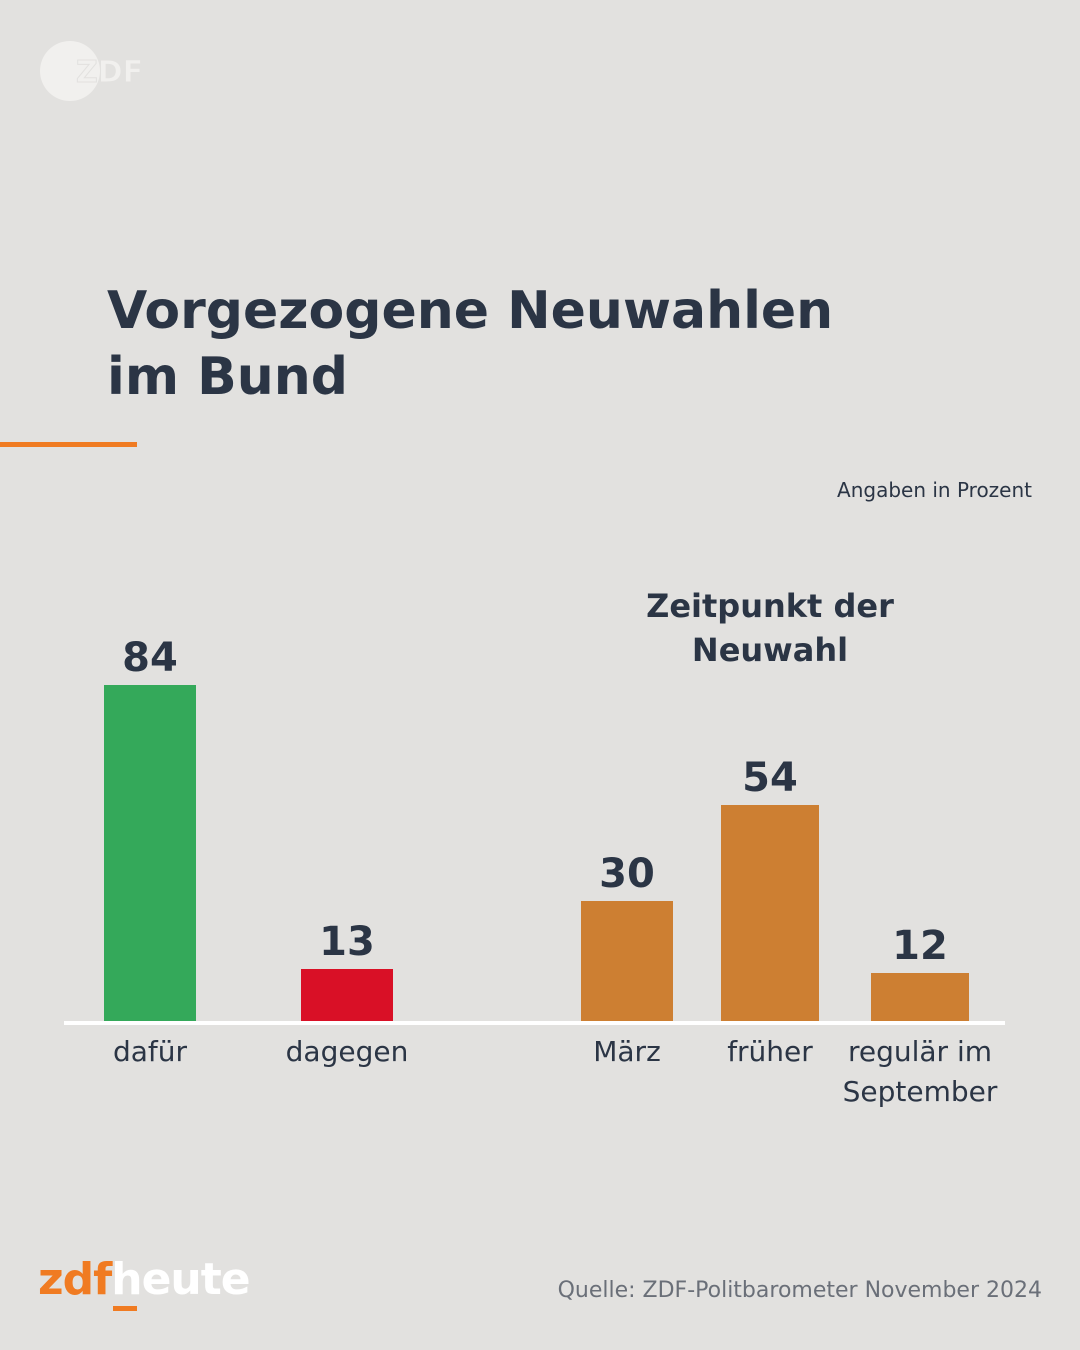  Describe the element at coordinates (920, 946) in the screenshot. I see `value-label: 12` at that location.